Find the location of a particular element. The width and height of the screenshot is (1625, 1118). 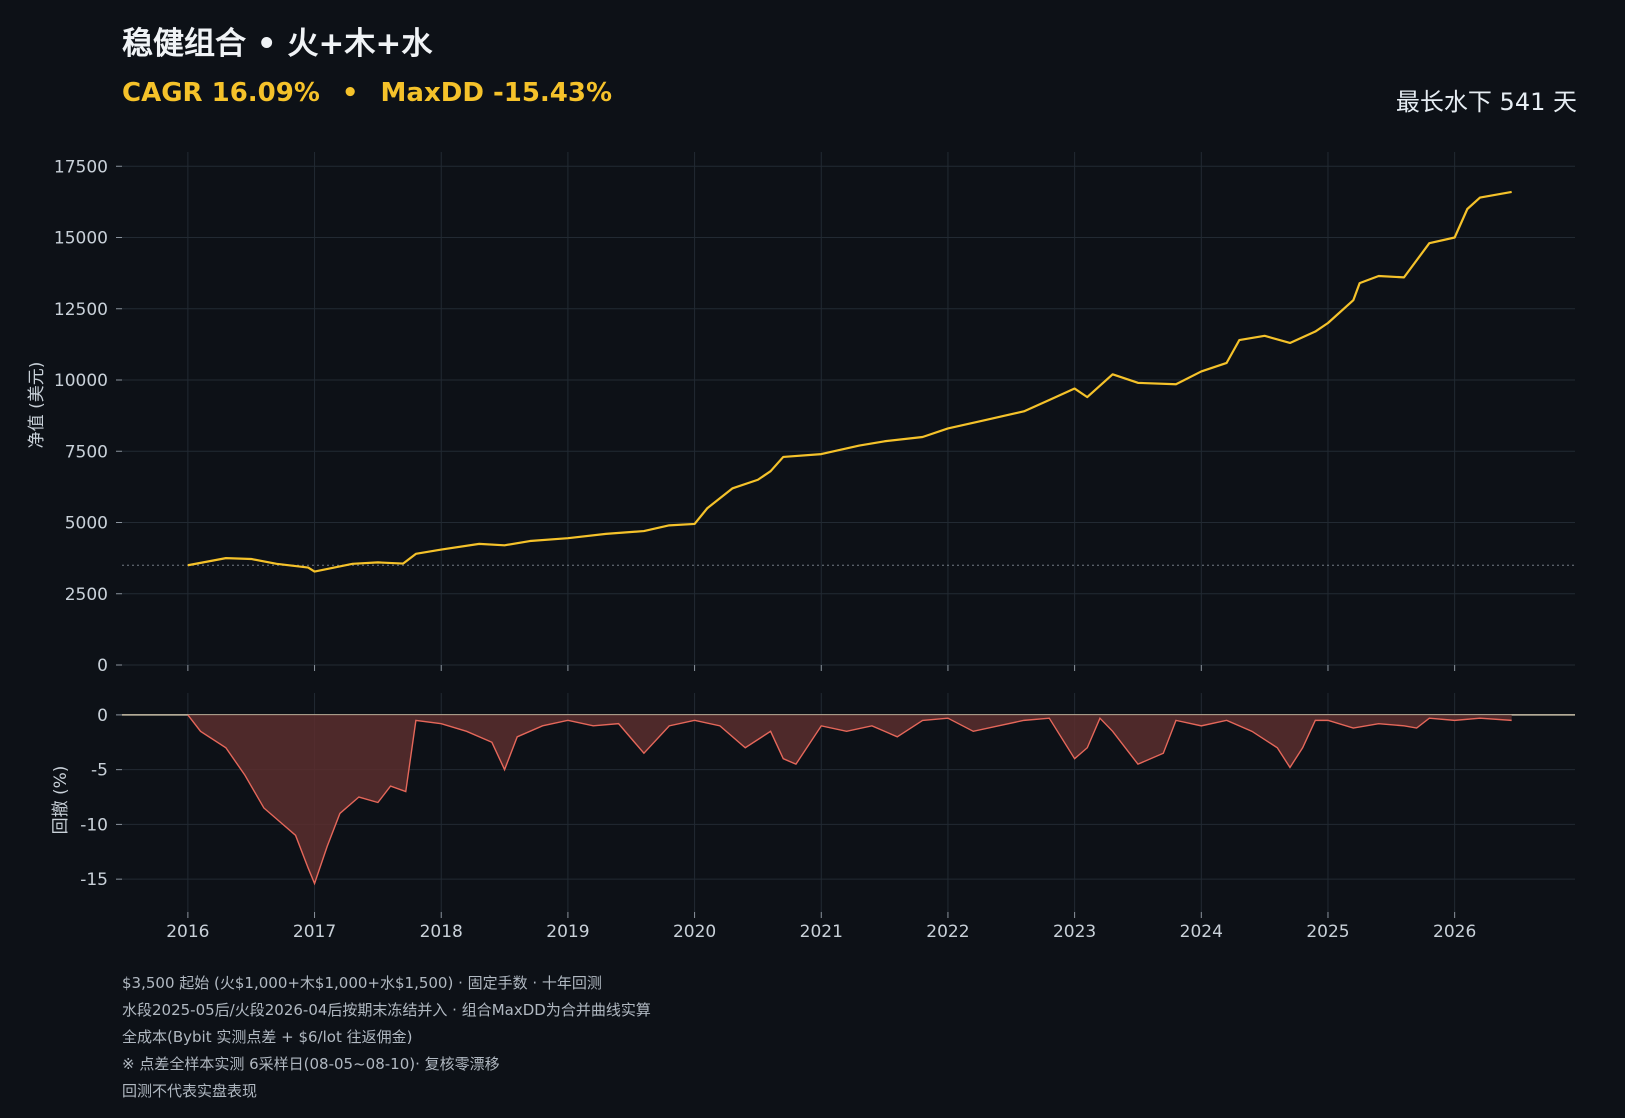

x-tick-label: 2018 is located at coordinates (441, 932).